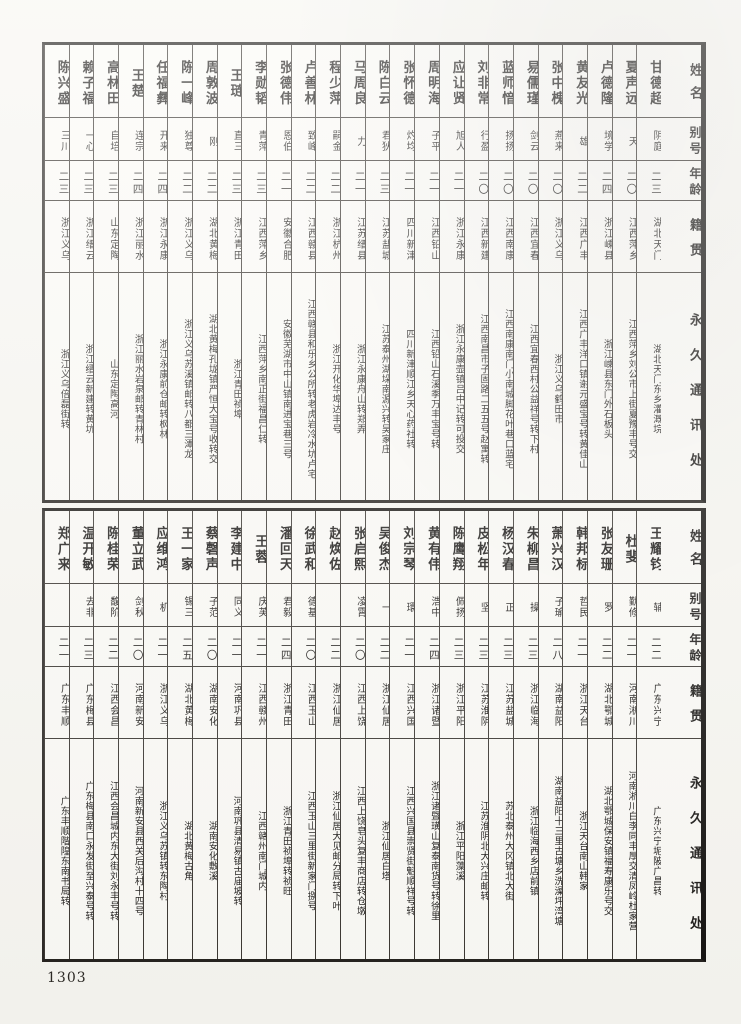  Describe the element at coordinates (599, 139) in the screenshot. I see `person-alias: 境学` at that location.